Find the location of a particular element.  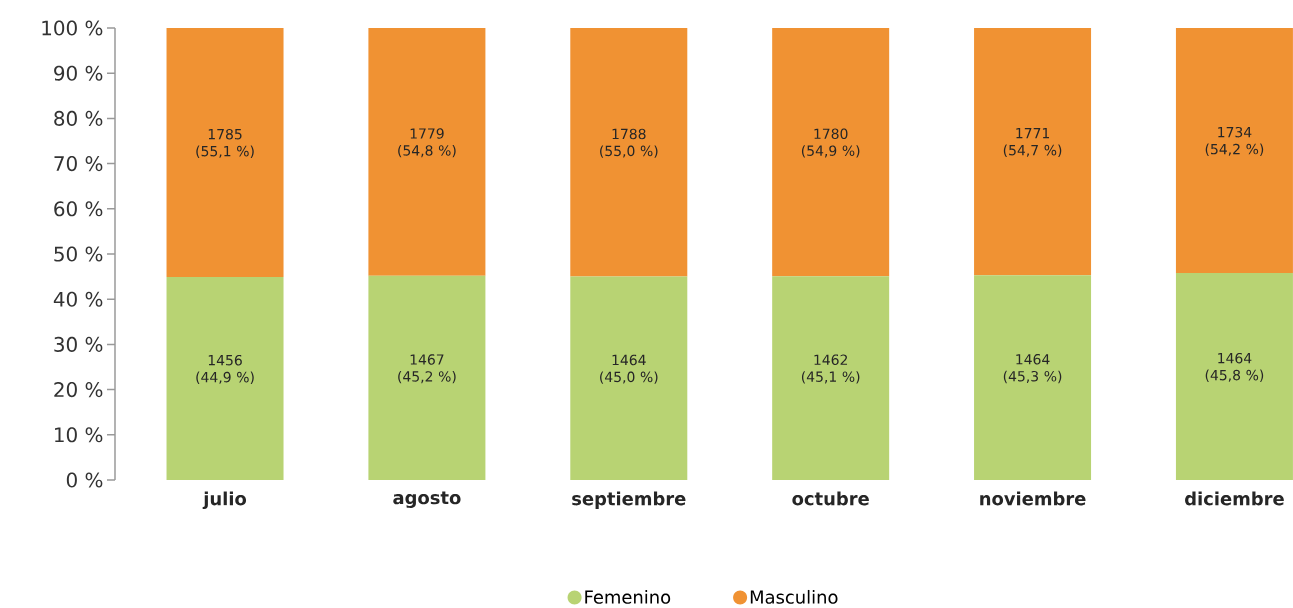

data-label: 1464 (45,3 %) is located at coordinates (1032, 369).